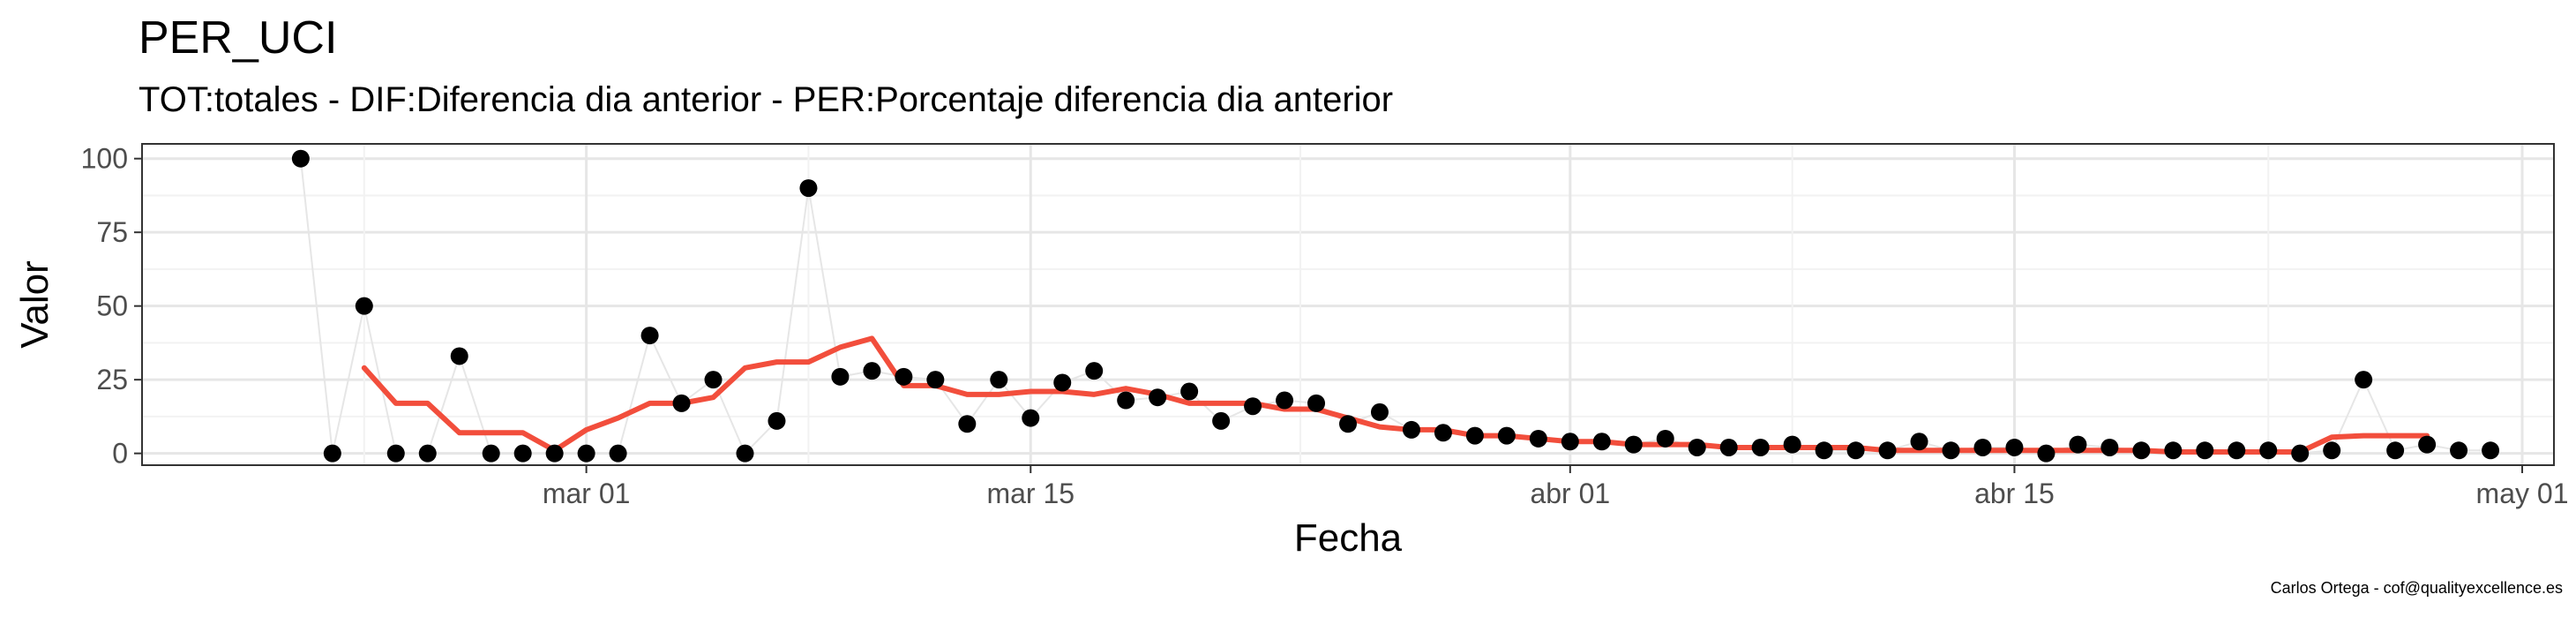 The height and width of the screenshot is (617, 2576). I want to click on x-tick-label: mar 15, so click(1030, 493).